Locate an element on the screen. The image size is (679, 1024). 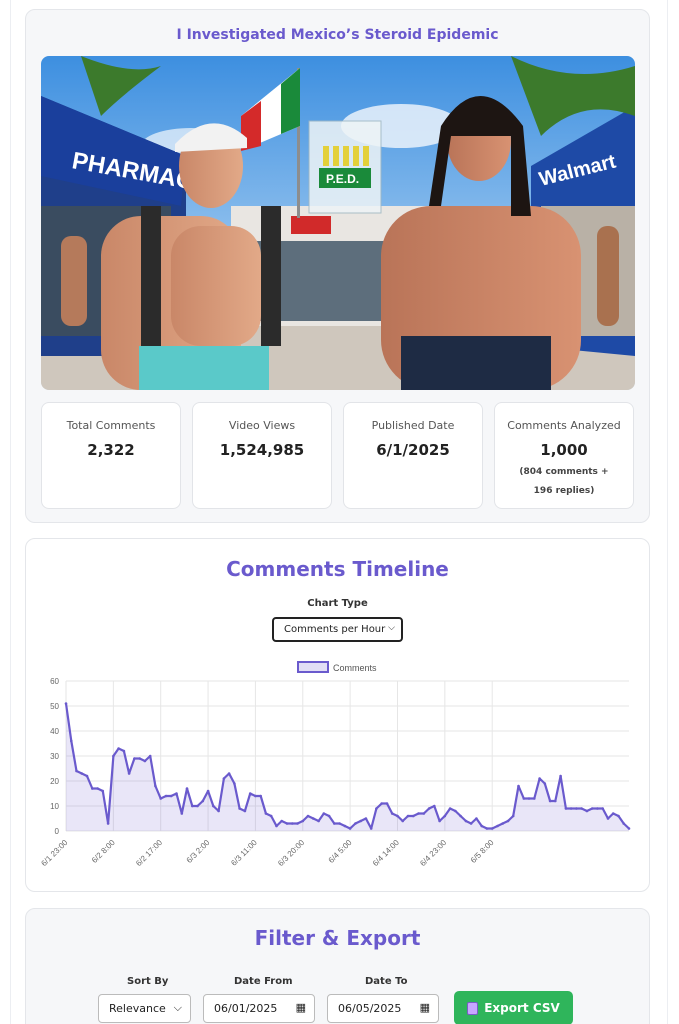
sort-by-label: Sort By is located at coordinates (148, 981).